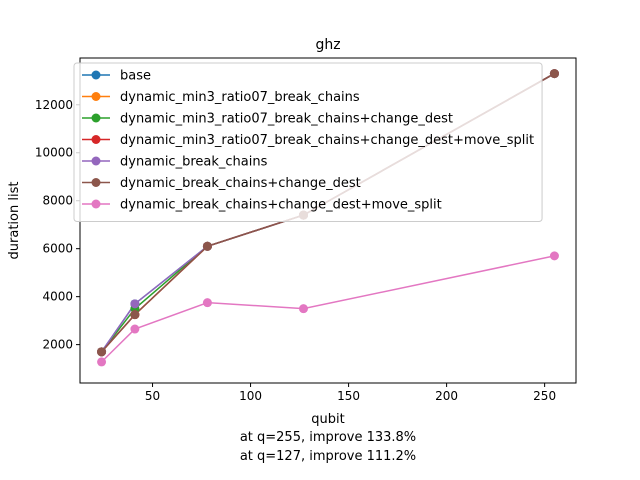 The image size is (640, 480). What do you see at coordinates (250, 396) in the screenshot?
I see `x-tick-label: 100` at bounding box center [250, 396].